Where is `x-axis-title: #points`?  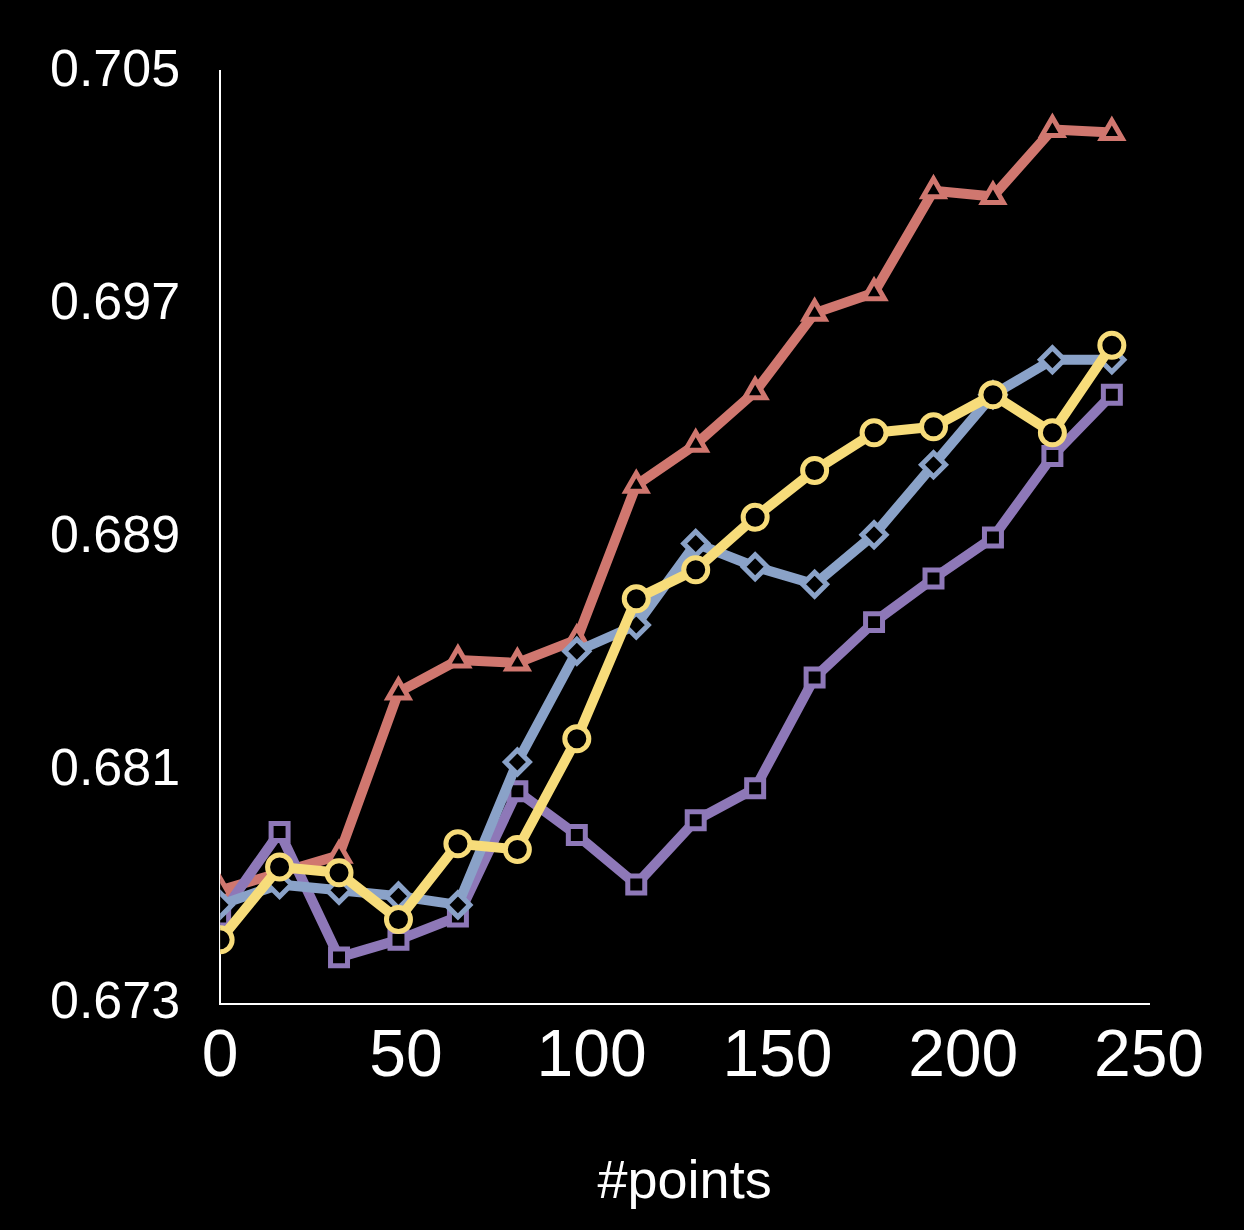 x-axis-title: #points is located at coordinates (684, 1179).